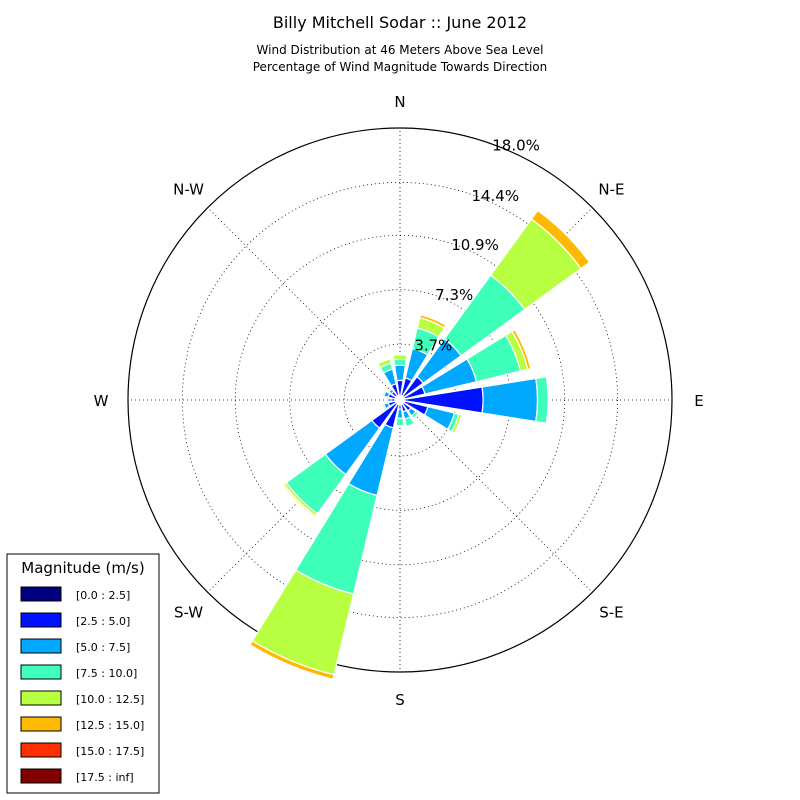 The height and width of the screenshot is (800, 800). What do you see at coordinates (103, 595) in the screenshot?
I see `legend-label: [0.0 : 2.5]` at bounding box center [103, 595].